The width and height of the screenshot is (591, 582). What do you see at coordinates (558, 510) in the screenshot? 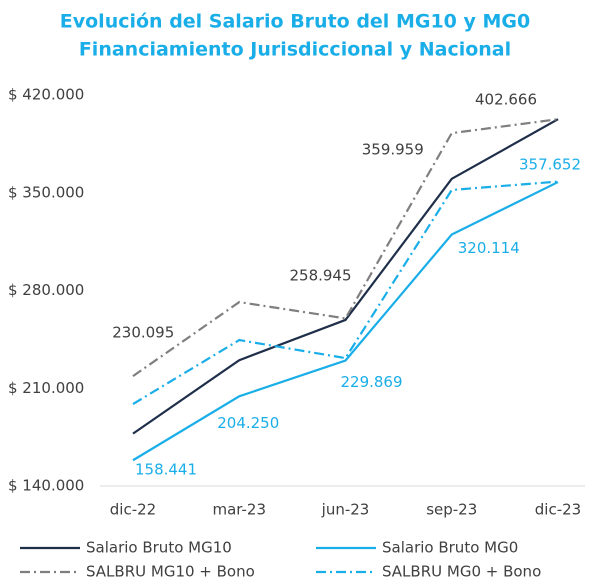
I see `x-tick-label: dic-23` at bounding box center [558, 510].